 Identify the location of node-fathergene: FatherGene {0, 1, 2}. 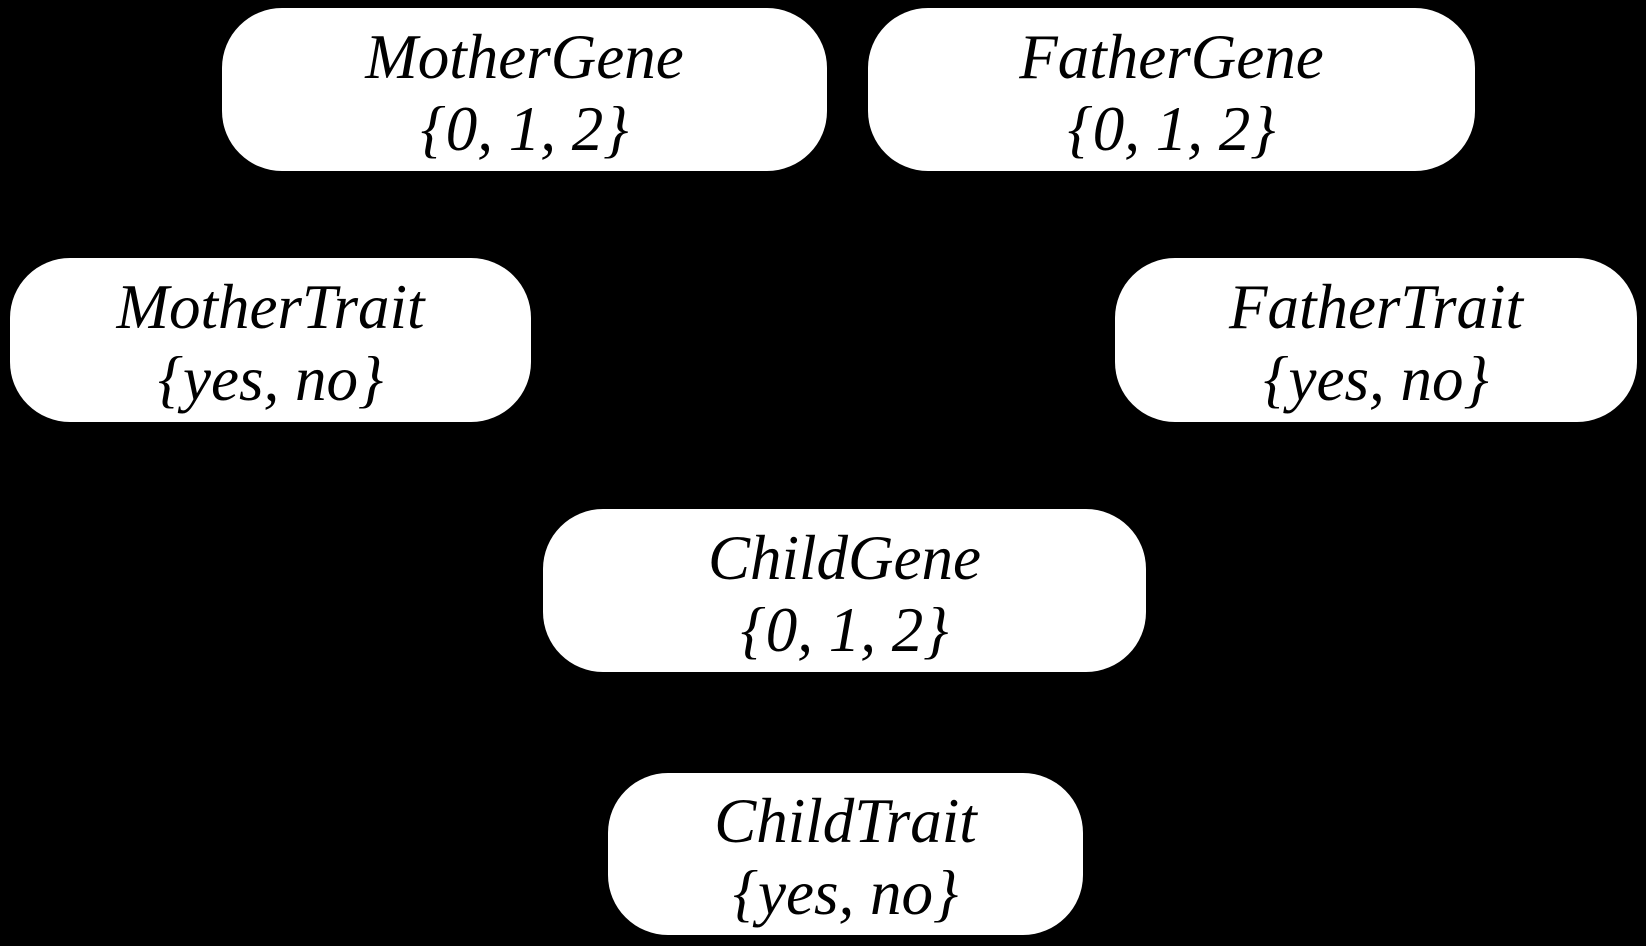
(1171, 89).